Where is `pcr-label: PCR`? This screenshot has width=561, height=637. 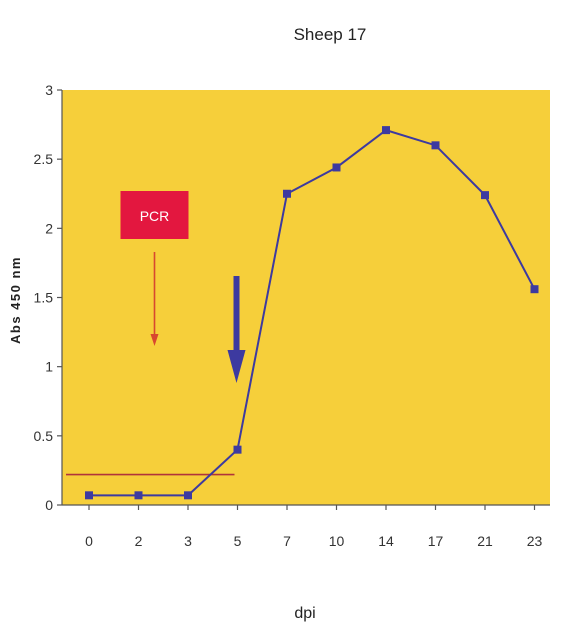 pcr-label: PCR is located at coordinates (155, 216).